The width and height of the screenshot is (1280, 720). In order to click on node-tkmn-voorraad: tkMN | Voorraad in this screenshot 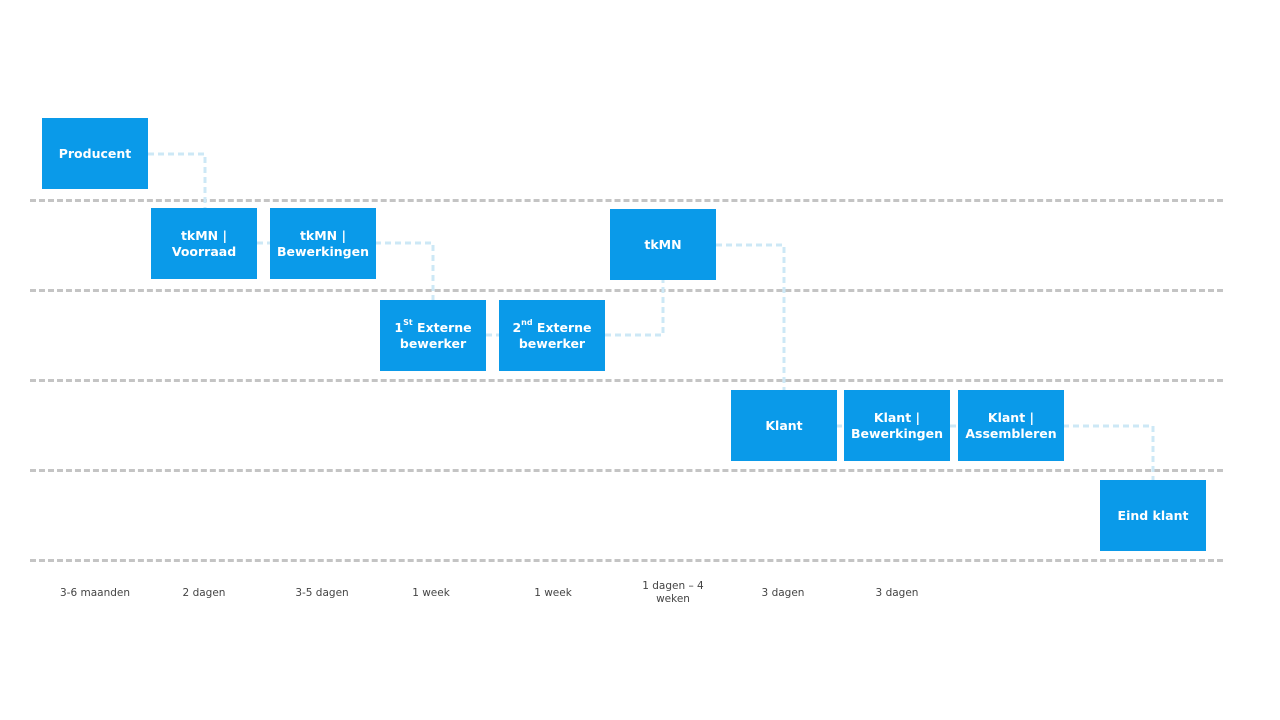, I will do `click(204, 243)`.